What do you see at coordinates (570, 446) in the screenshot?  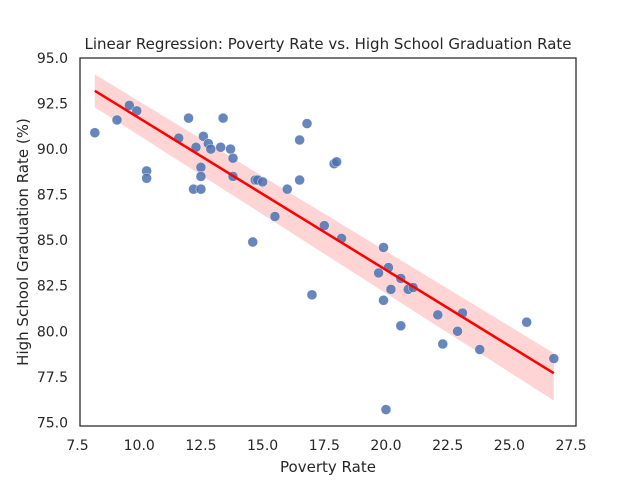 I see `x-tick-label: 27.5` at bounding box center [570, 446].